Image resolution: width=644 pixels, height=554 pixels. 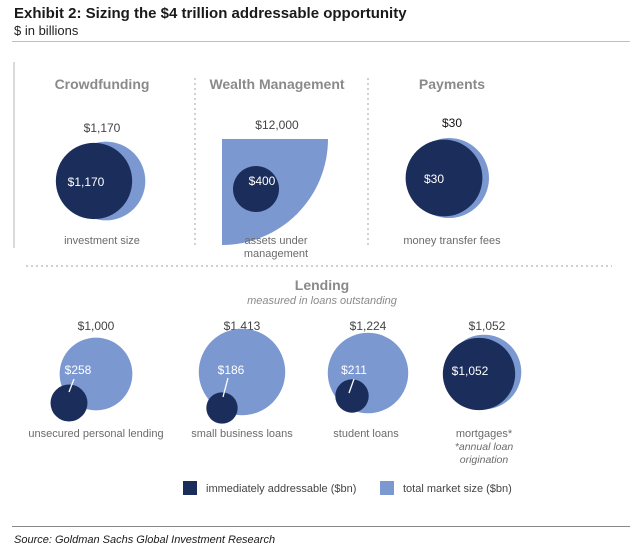 What do you see at coordinates (452, 241) in the screenshot?
I see `caption-payments: money transfer fees` at bounding box center [452, 241].